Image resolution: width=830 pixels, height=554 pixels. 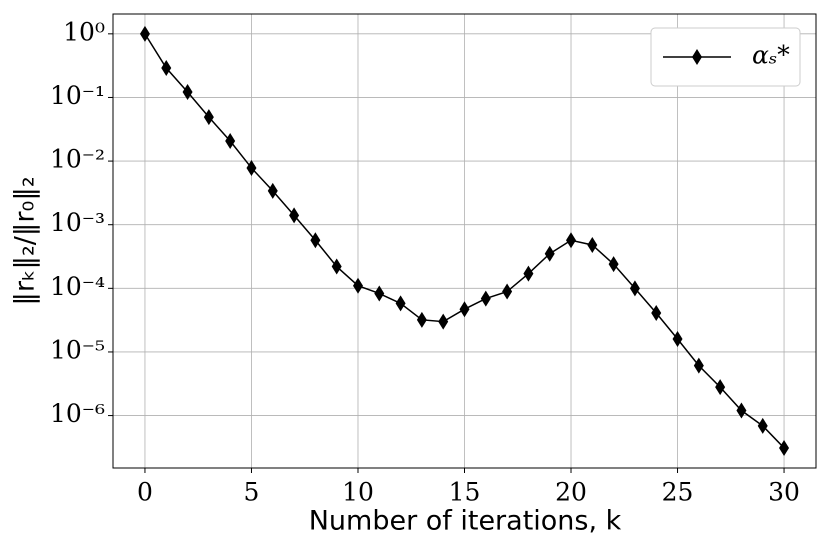 What do you see at coordinates (77, 286) in the screenshot?
I see `y-tick-label: 10⁻⁴` at bounding box center [77, 286].